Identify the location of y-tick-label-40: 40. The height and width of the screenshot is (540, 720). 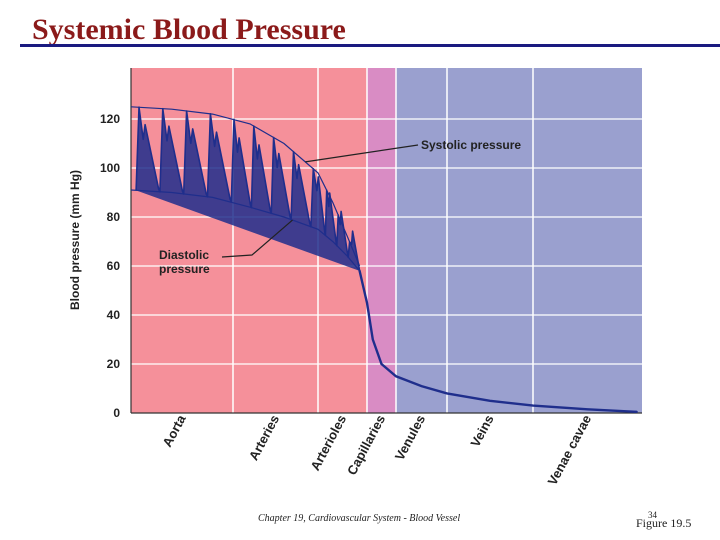
(114, 315).